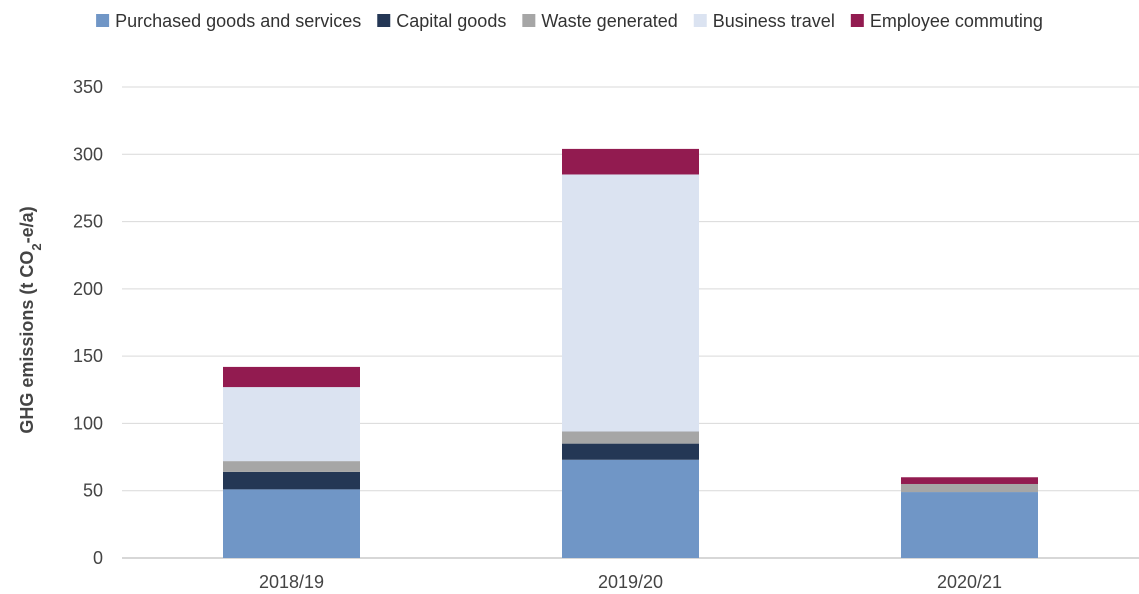 This screenshot has height=594, width=1139. Describe the element at coordinates (88, 222) in the screenshot. I see `y-tick-label: 250` at that location.